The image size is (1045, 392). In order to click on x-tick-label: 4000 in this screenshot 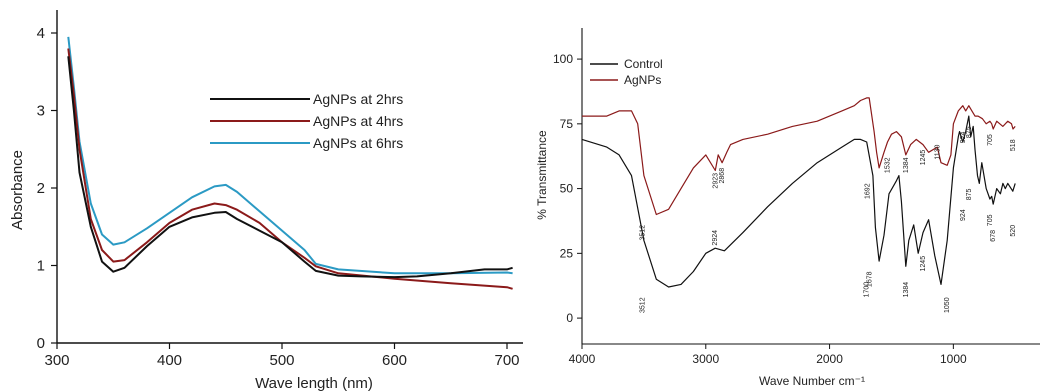, I will do `click(582, 359)`.